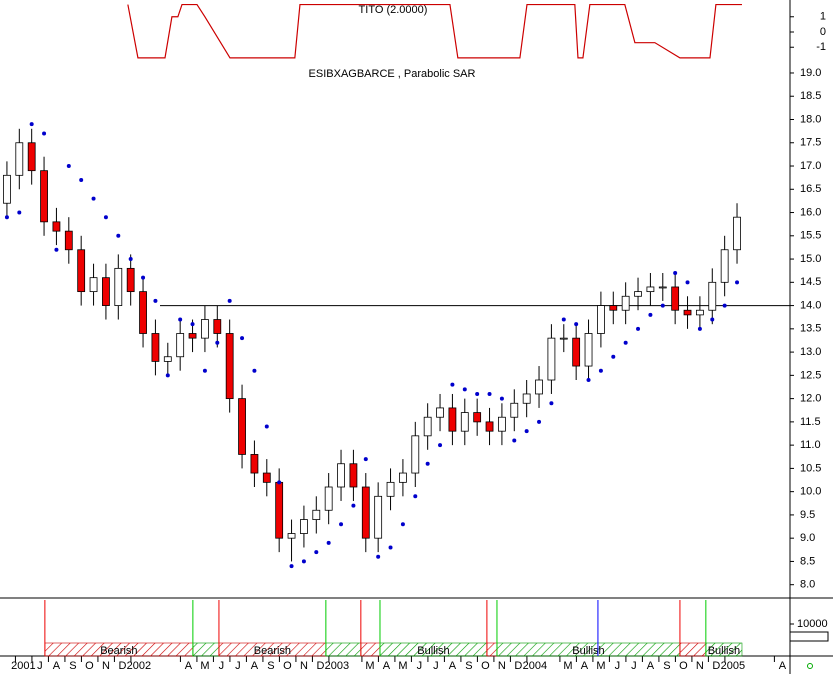 The image size is (833, 674). Describe the element at coordinates (810, 399) in the screenshot. I see `y-tick-label: 12.0` at that location.